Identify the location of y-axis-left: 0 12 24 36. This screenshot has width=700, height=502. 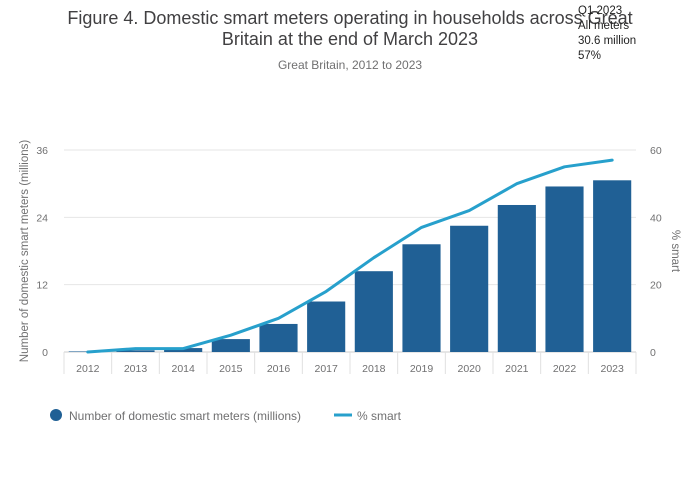
(42, 252).